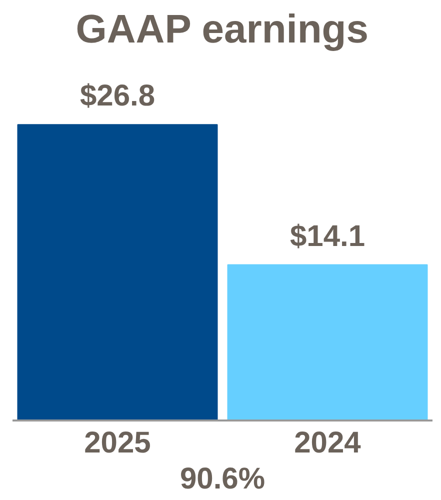 Image resolution: width=441 pixels, height=500 pixels. What do you see at coordinates (328, 443) in the screenshot?
I see `x-tick-label: 2024` at bounding box center [328, 443].